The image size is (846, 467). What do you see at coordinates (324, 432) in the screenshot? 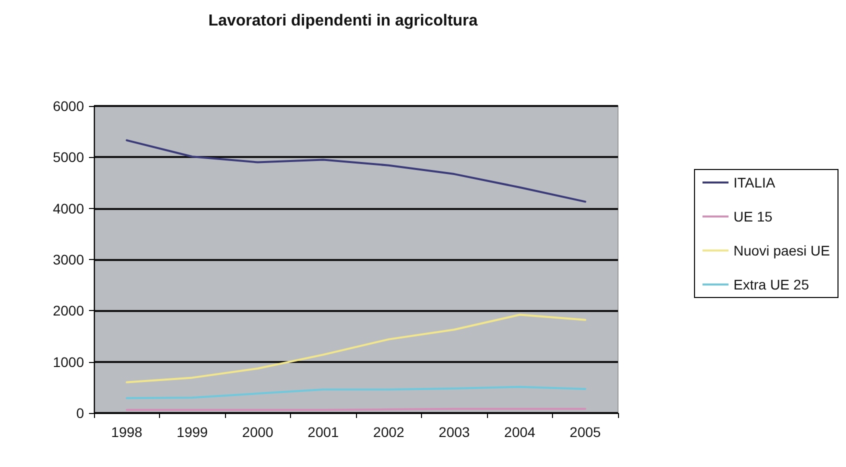
I see `x-tick-label: 2001` at bounding box center [324, 432].